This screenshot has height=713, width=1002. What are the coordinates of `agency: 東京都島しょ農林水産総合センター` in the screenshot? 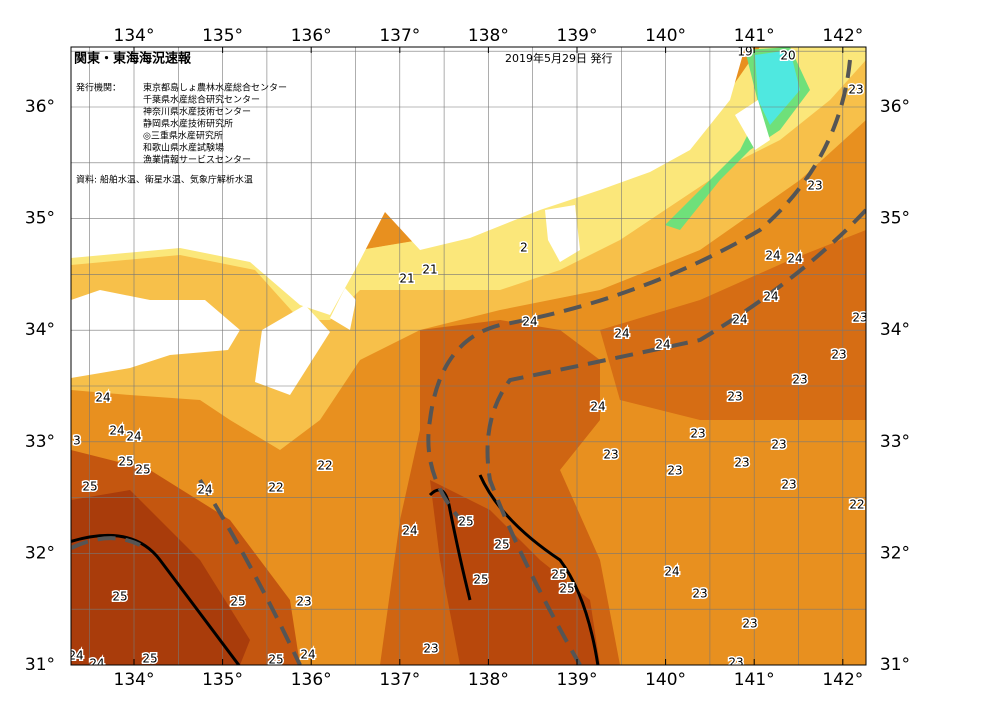 It's located at (215, 88).